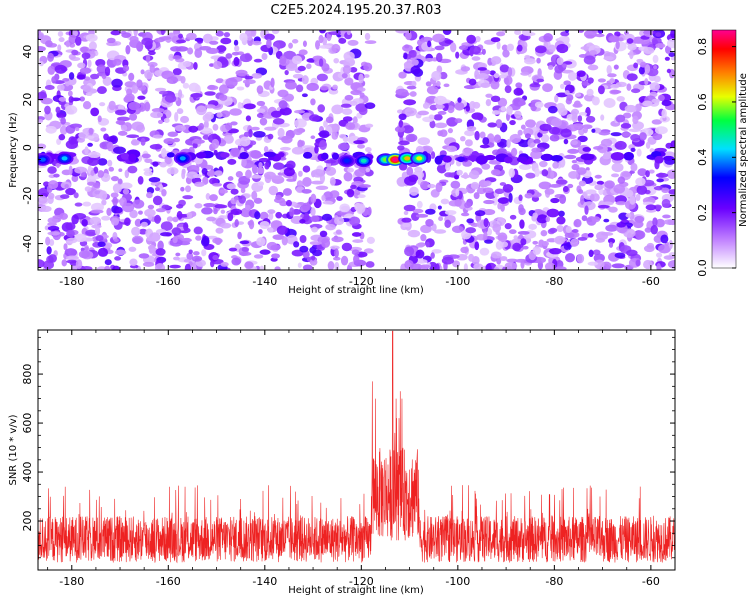  Describe the element at coordinates (554, 581) in the screenshot. I see `x-tick-label: -80` at that location.